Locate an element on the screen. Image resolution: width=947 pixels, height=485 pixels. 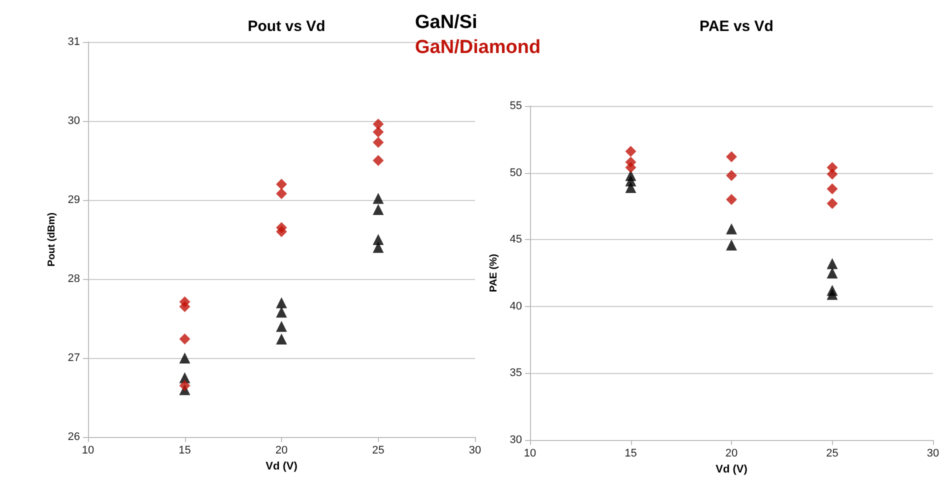
text: GaN/Si is located at coordinates (446, 22).